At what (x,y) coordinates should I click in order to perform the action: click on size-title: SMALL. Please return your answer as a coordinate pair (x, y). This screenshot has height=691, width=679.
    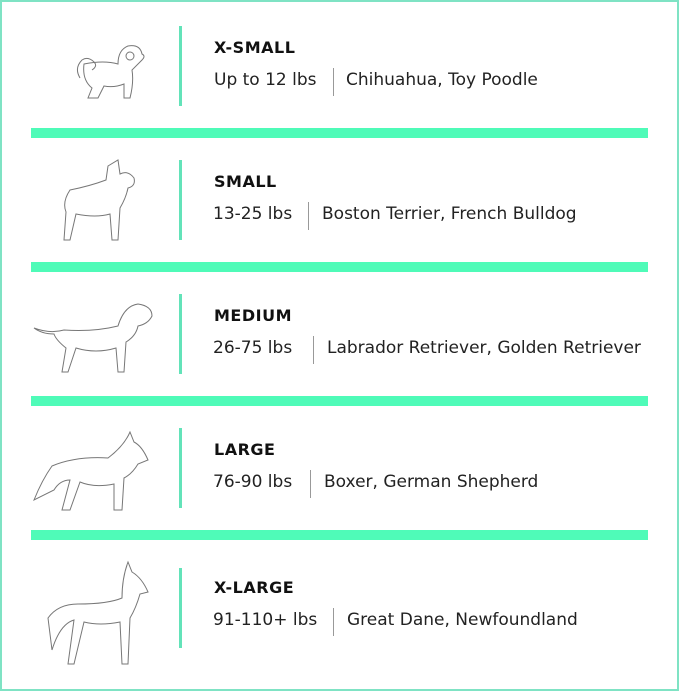
    Looking at the image, I should click on (245, 181).